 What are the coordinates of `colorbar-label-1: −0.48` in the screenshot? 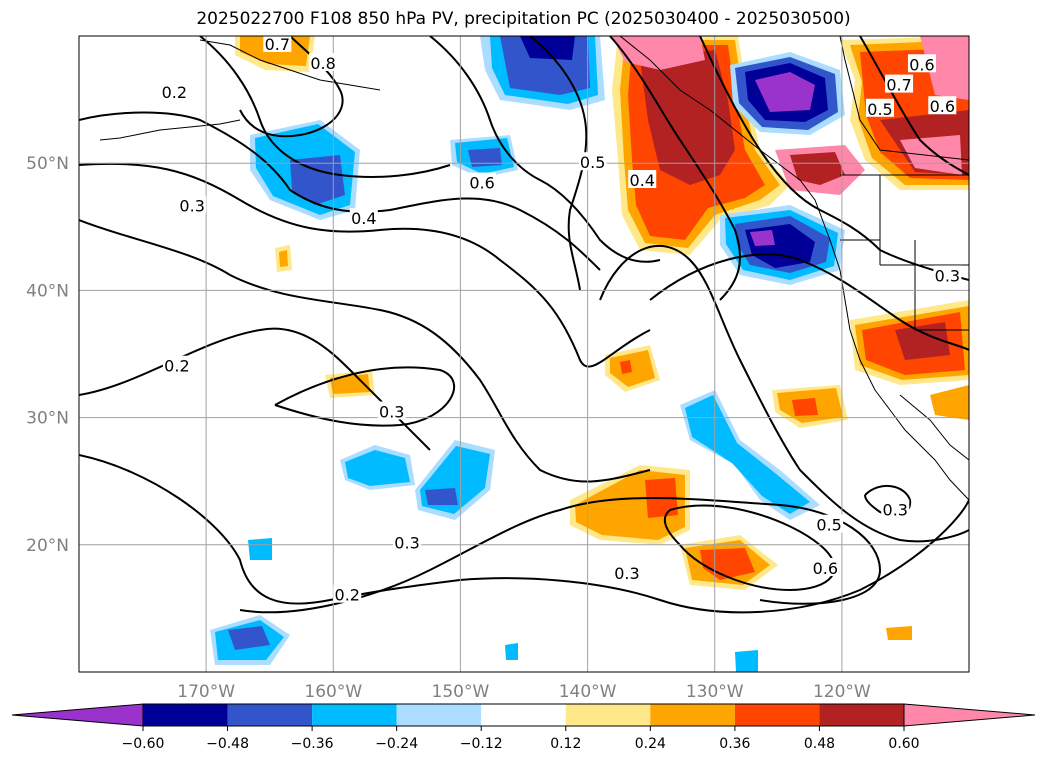 It's located at (227, 744).